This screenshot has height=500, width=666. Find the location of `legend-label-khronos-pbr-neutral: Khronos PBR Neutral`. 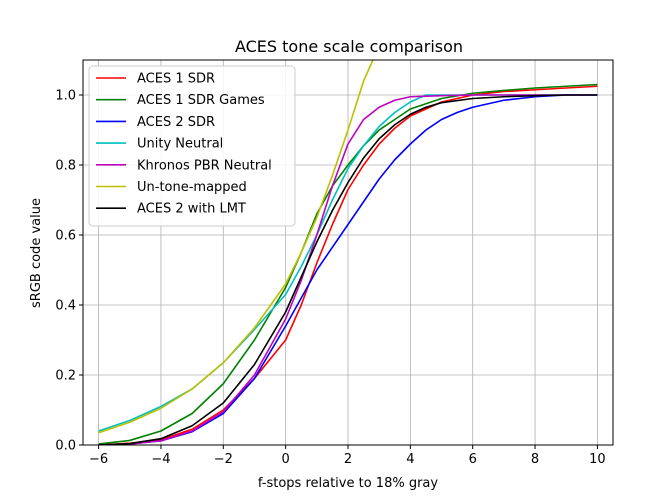

legend-label-khronos-pbr-neutral: Khronos PBR Neutral is located at coordinates (204, 165).